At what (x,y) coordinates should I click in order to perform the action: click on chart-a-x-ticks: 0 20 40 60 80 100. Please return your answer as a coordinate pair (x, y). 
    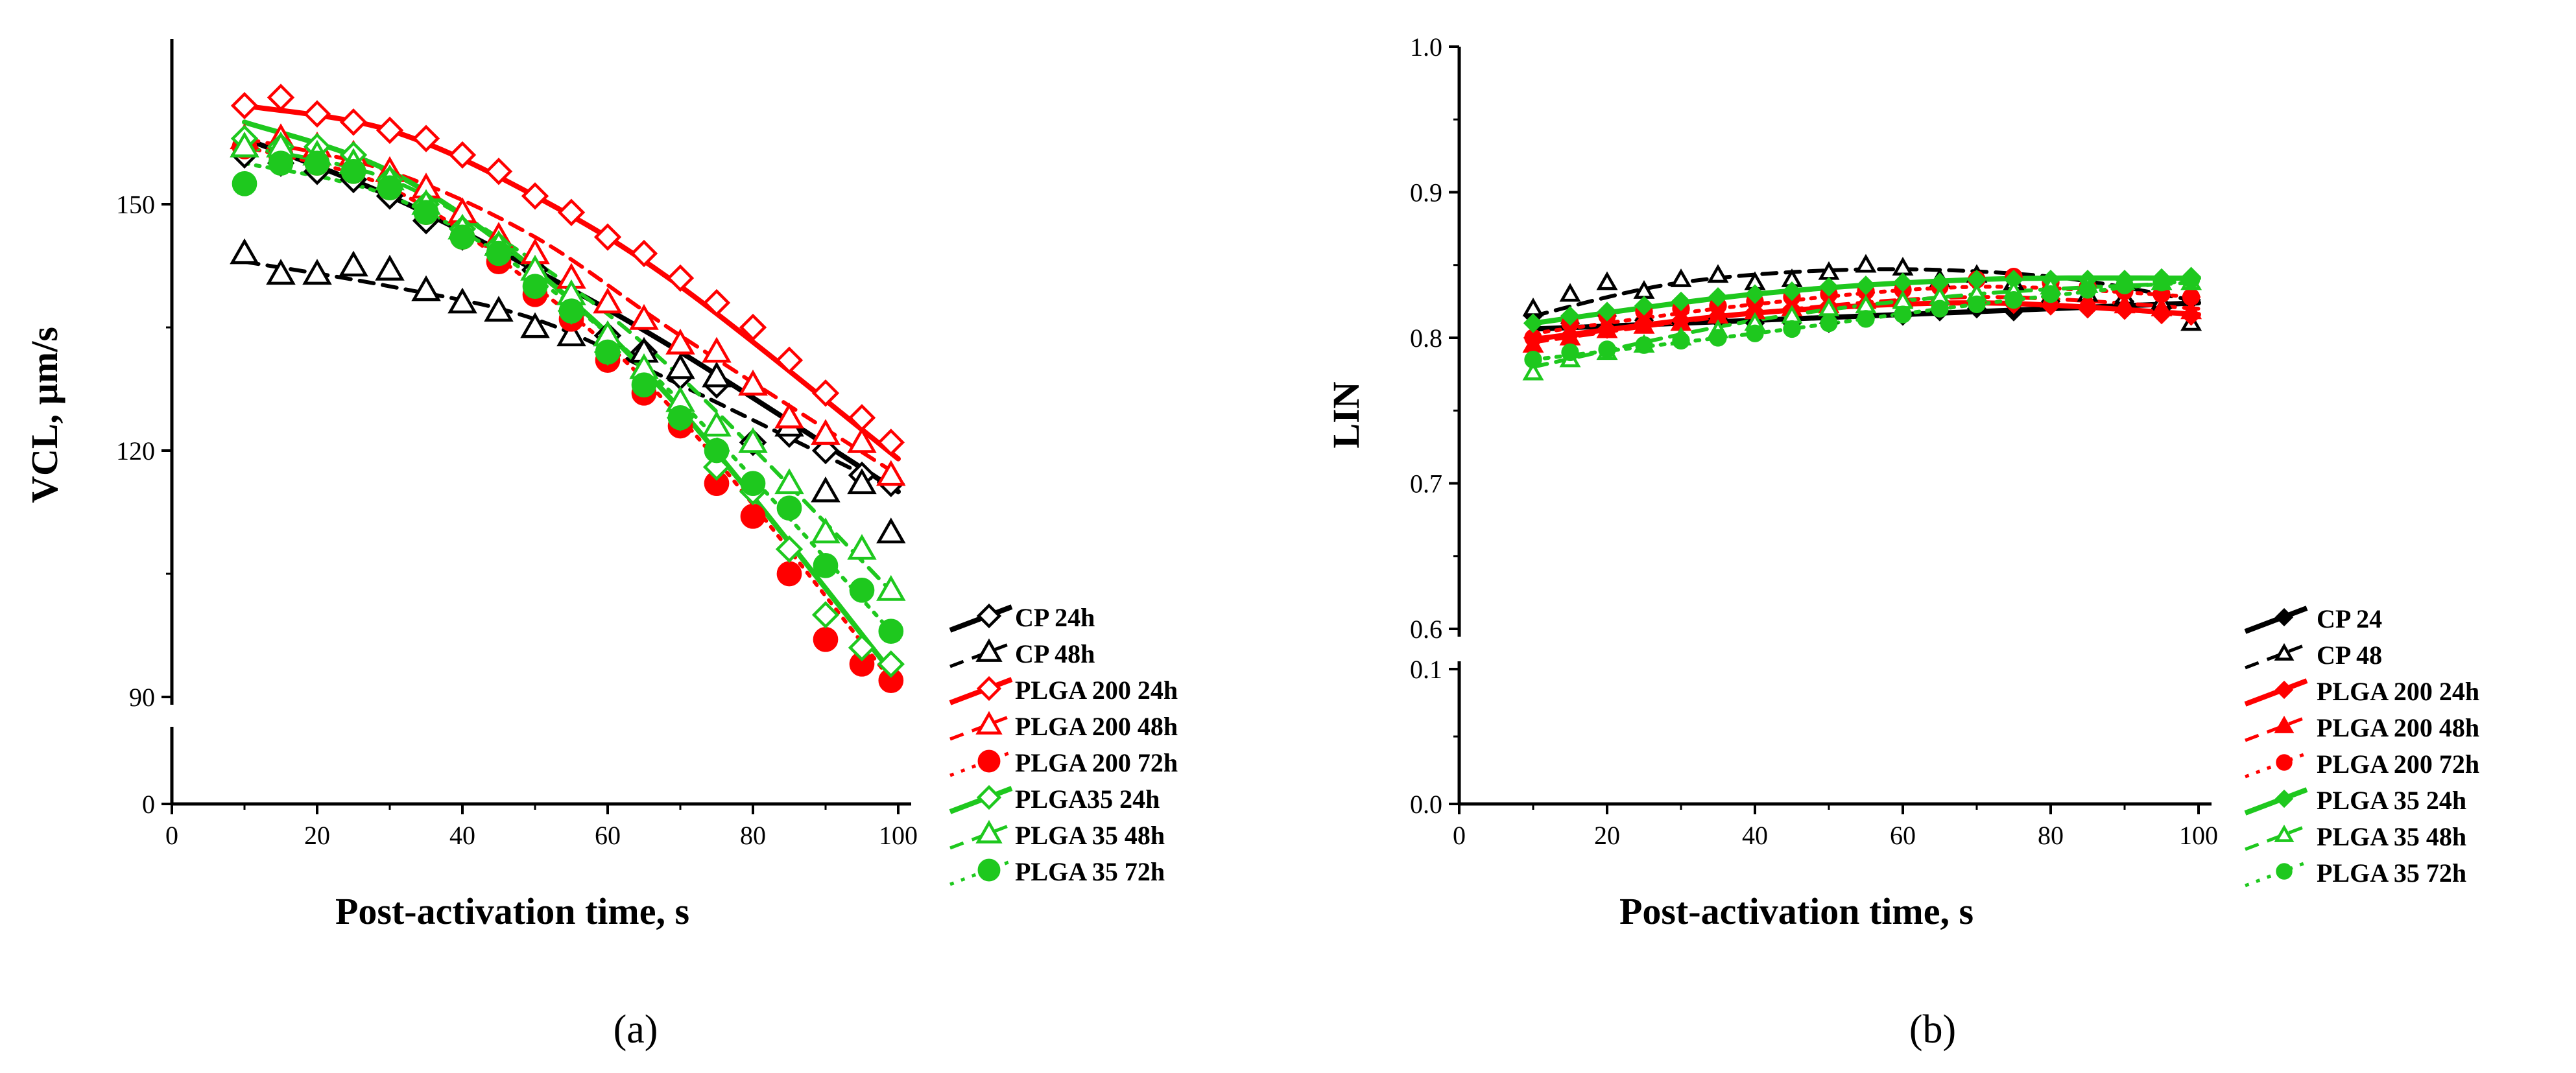
    Looking at the image, I should click on (541, 827).